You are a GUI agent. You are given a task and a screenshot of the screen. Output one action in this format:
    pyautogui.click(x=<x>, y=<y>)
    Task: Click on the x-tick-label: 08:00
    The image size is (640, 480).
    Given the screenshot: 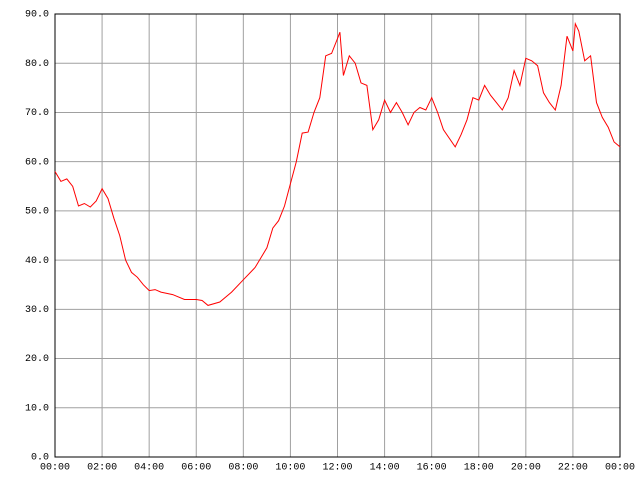 What is the action you would take?
    pyautogui.click(x=243, y=468)
    